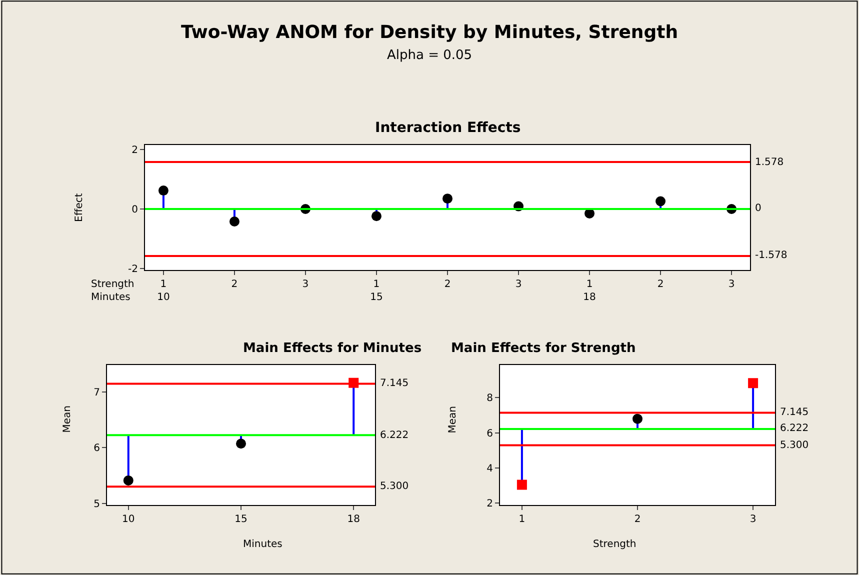 The image size is (859, 575). I want to click on y-tick-label: 4, so click(489, 469).